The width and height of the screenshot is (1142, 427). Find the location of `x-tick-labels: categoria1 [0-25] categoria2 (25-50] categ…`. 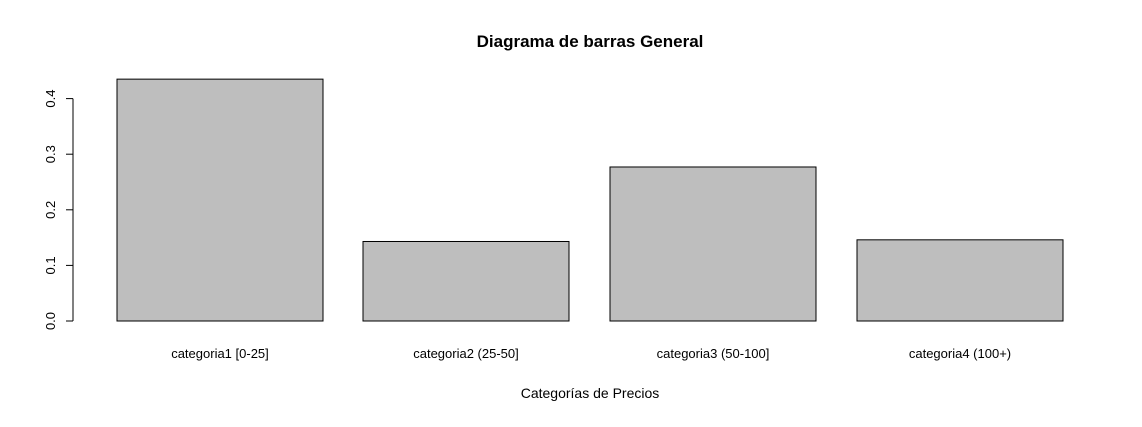

x-tick-labels: categoria1 [0-25] categoria2 (25-50] categ… is located at coordinates (591, 353).